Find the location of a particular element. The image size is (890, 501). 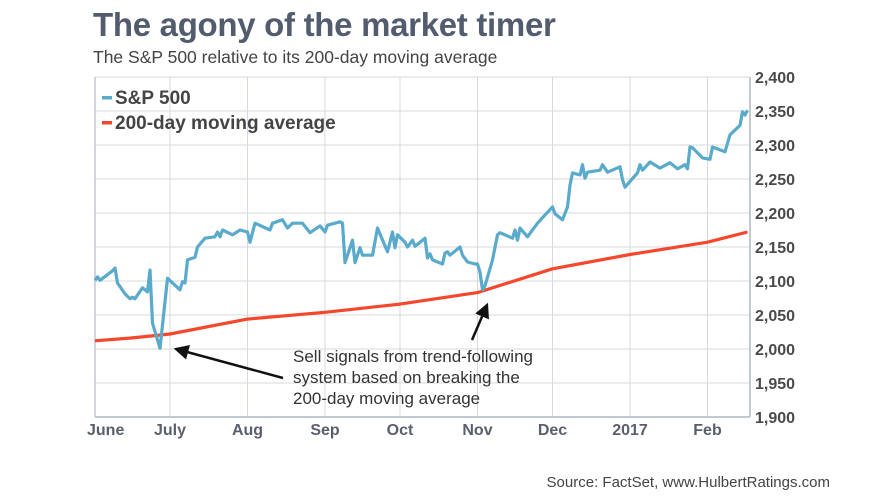

y-tick-label: 1,950 is located at coordinates (775, 384).